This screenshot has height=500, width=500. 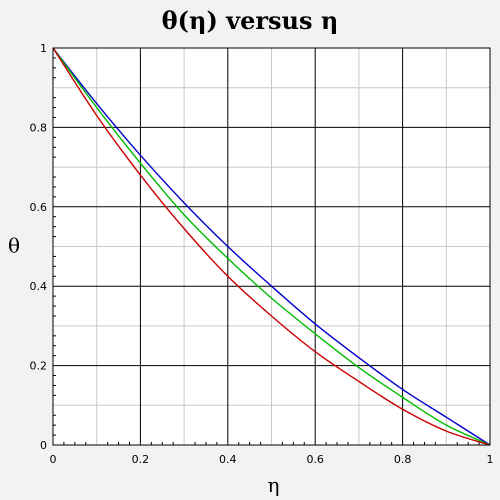 What do you see at coordinates (315, 459) in the screenshot?
I see `x-tick-label: 0.6` at bounding box center [315, 459].